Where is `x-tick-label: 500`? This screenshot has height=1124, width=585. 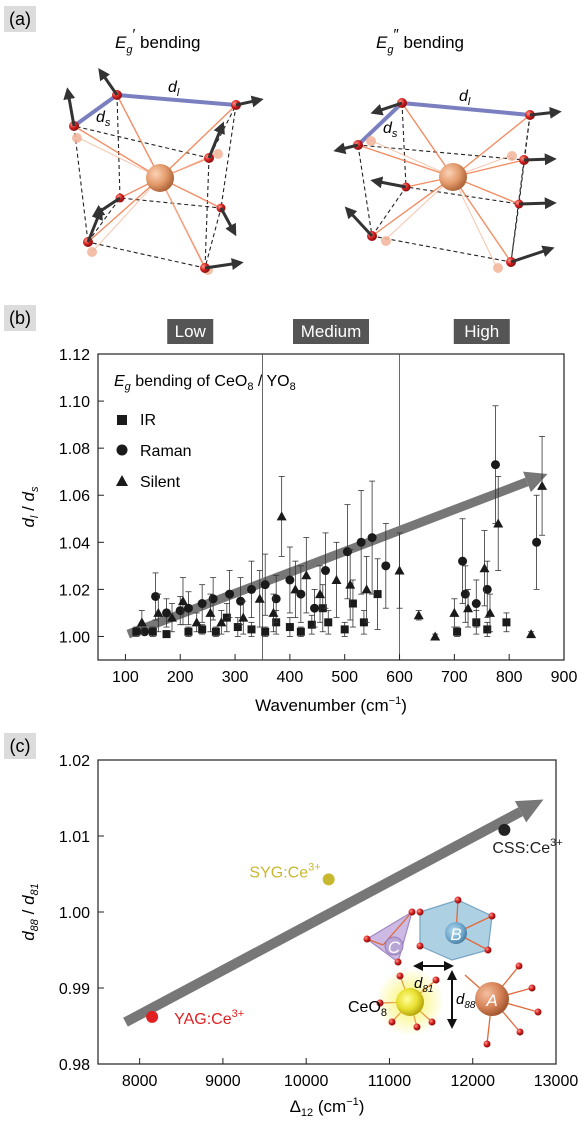 x-tick-label: 500 is located at coordinates (344, 677).